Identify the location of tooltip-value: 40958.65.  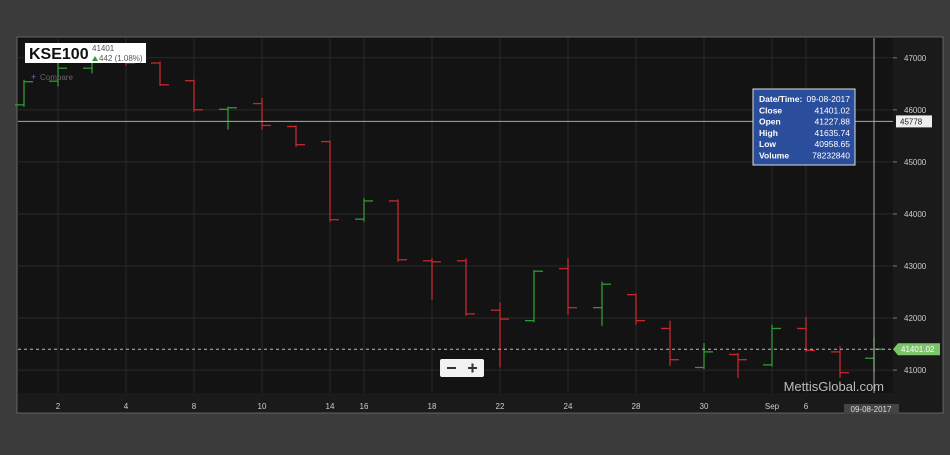
(833, 144).